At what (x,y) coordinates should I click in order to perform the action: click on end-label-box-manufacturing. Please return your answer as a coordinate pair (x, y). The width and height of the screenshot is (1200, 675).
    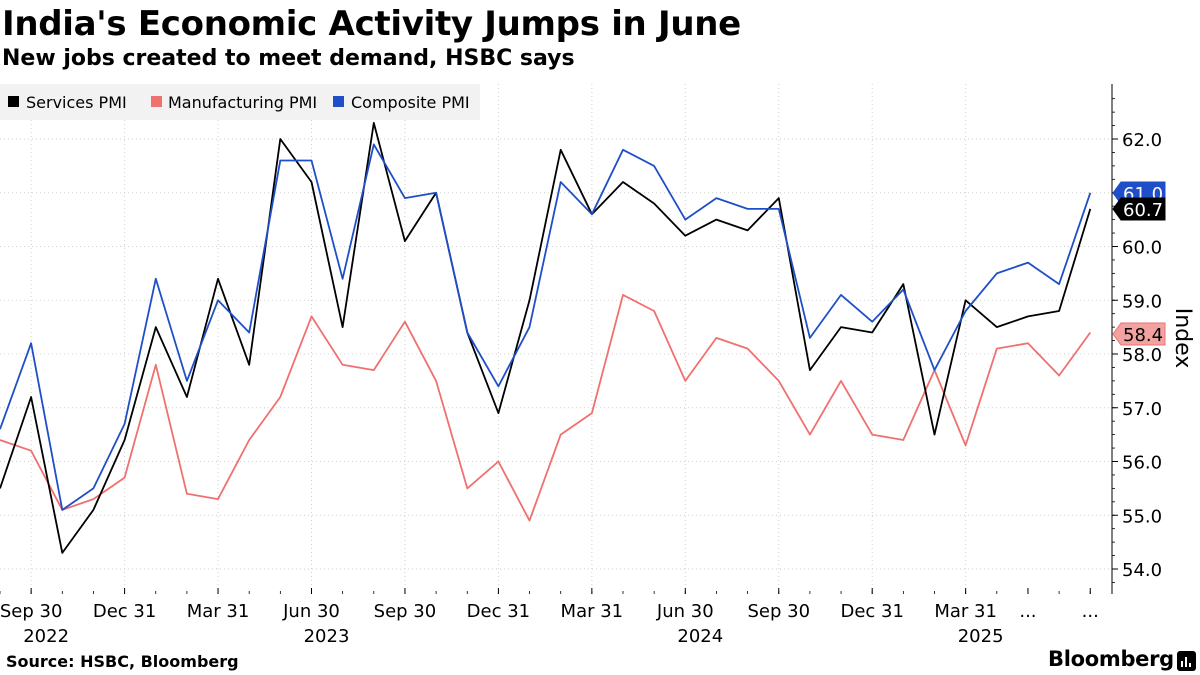
    Looking at the image, I should click on (1139, 334).